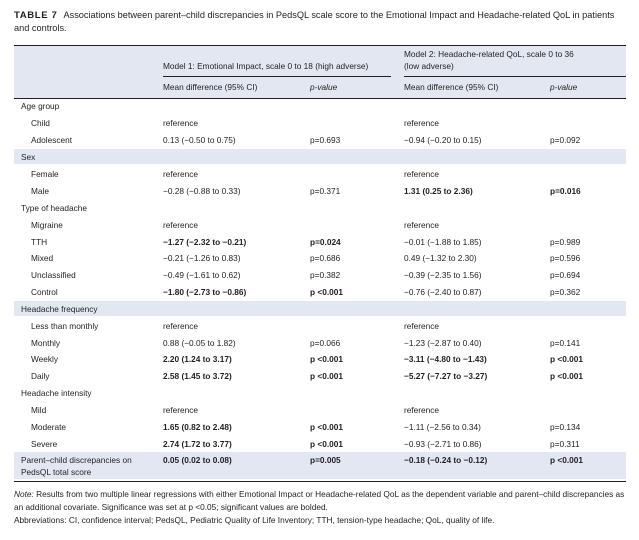 The width and height of the screenshot is (639, 540). I want to click on model2-mean-diff: −1.23 (−2.87 to 0.40), so click(443, 343).